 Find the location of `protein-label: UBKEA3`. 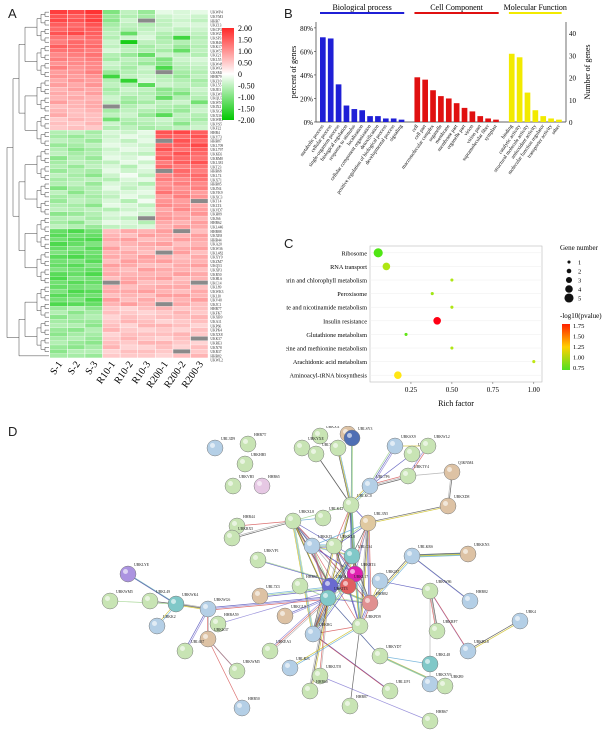

protein-label: UBKEA3 is located at coordinates (283, 642).